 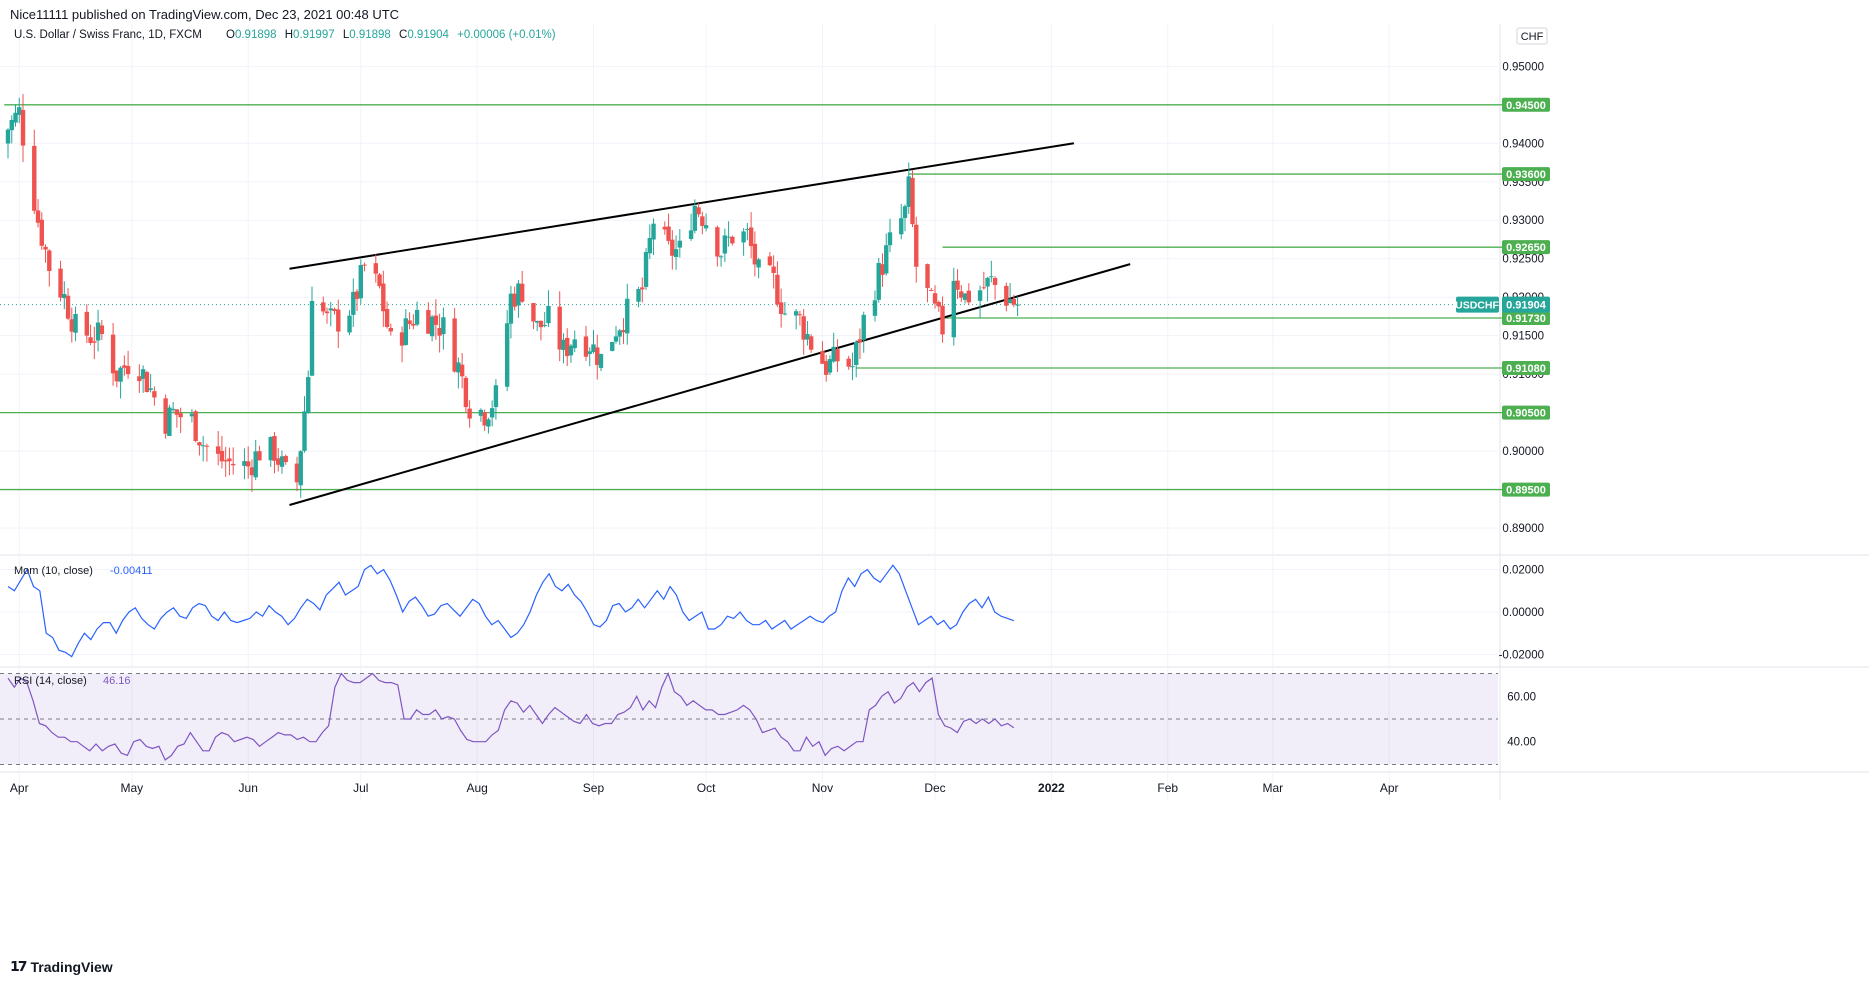 I want to click on currency-badge, so click(x=1532, y=36).